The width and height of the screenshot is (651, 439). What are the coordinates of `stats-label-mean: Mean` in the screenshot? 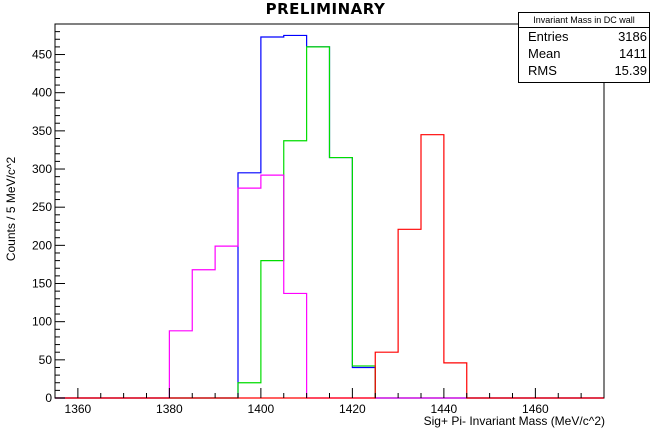 It's located at (544, 53).